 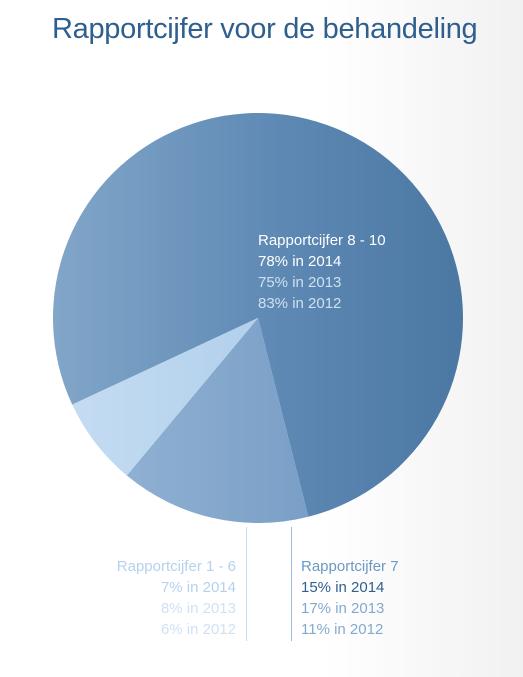 I want to click on slice-value-2014: 7% in 2014, so click(x=198, y=587).